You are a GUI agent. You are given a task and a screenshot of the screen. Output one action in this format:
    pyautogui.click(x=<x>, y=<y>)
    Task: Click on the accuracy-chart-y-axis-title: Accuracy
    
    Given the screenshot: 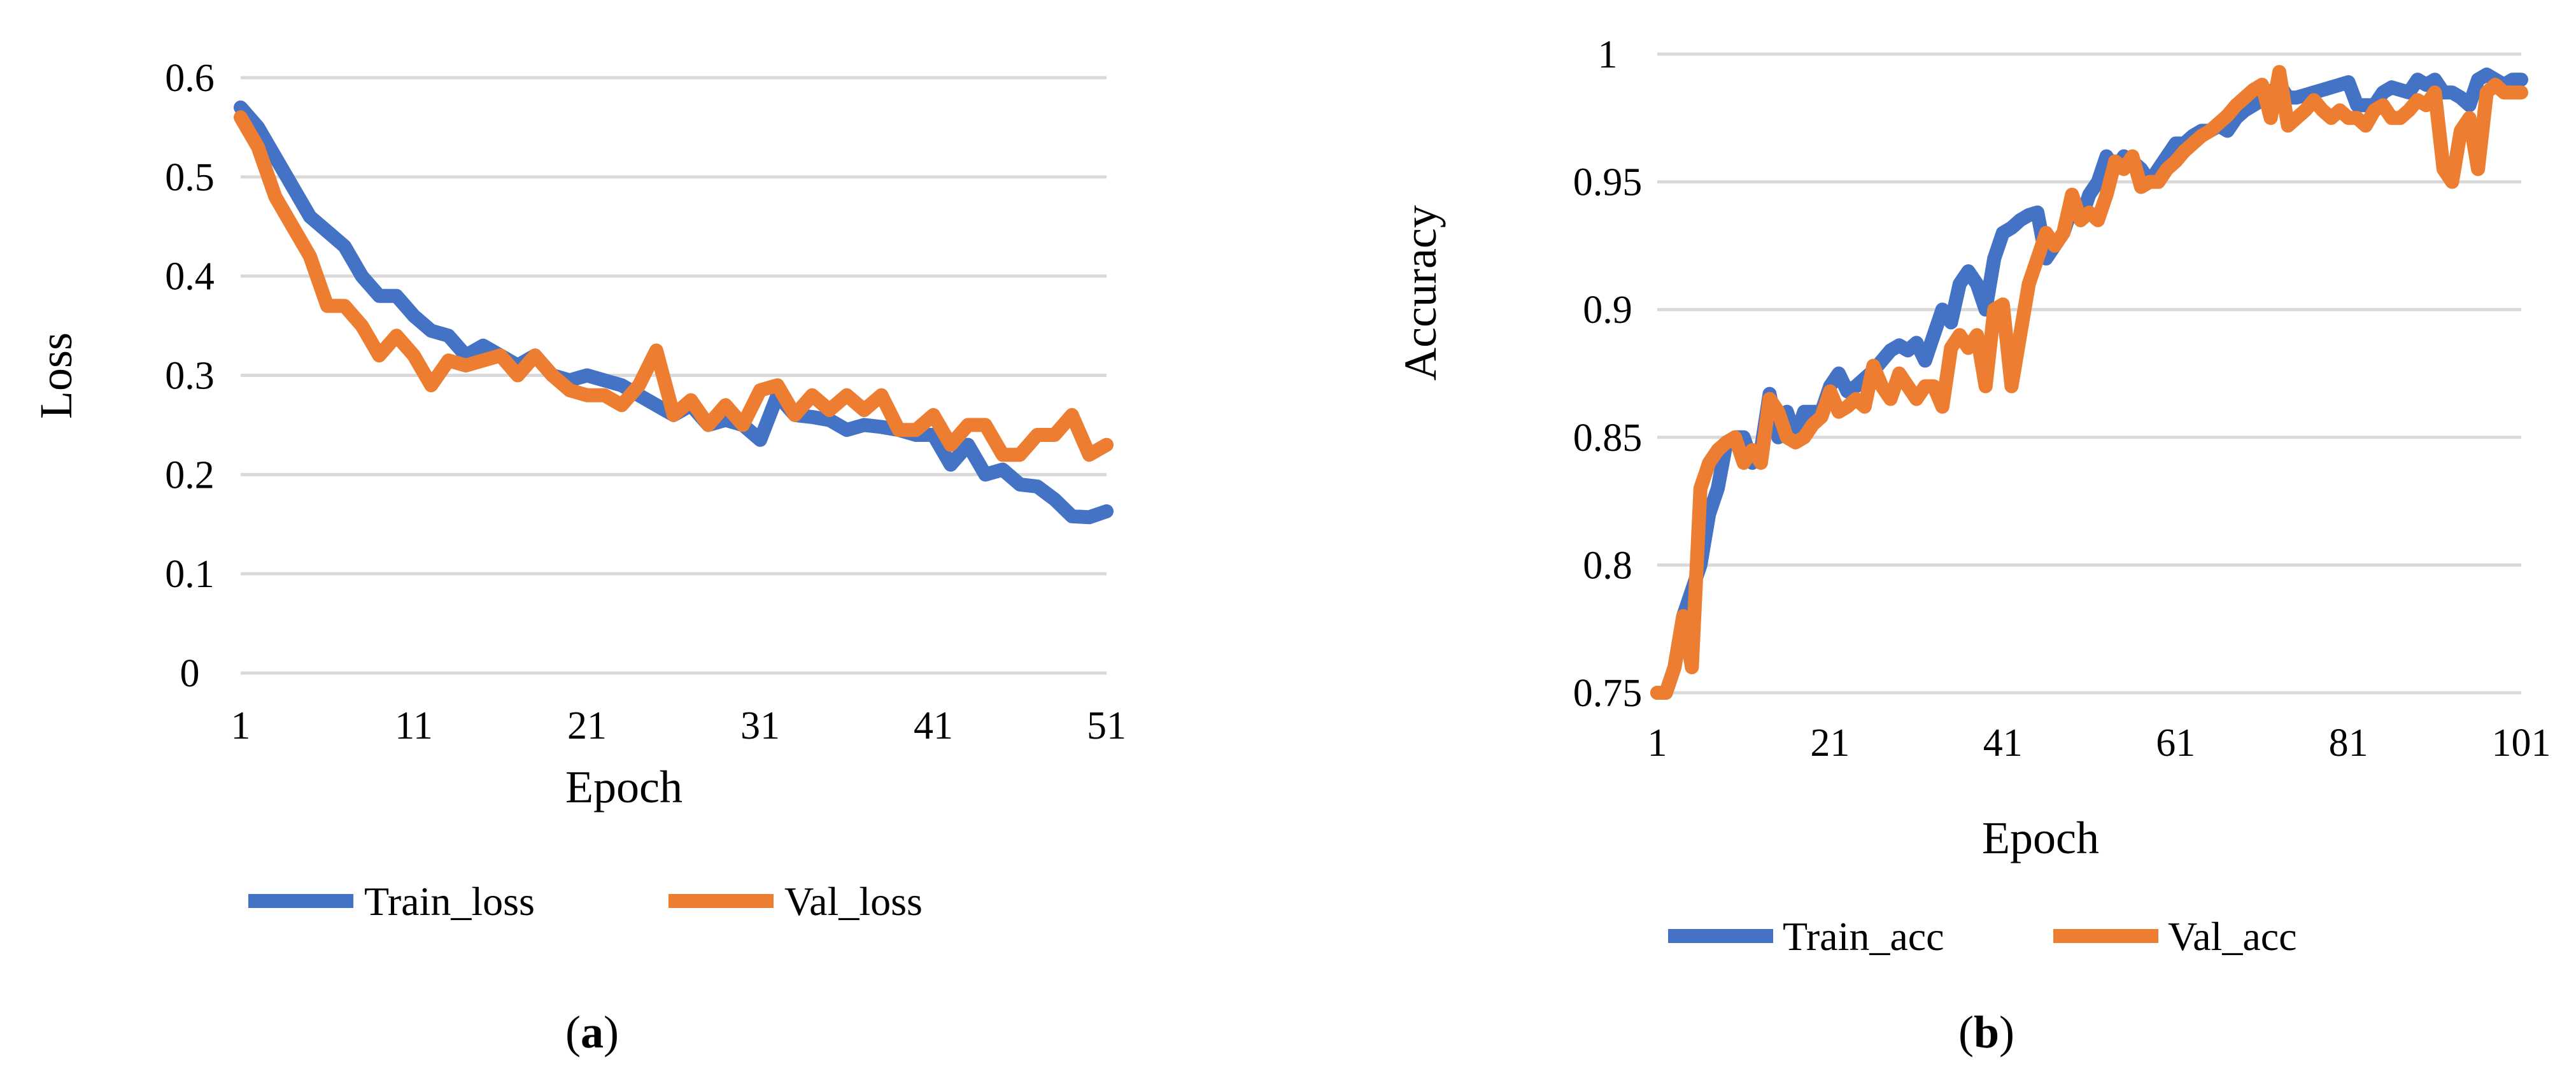 What is the action you would take?
    pyautogui.click(x=1420, y=293)
    